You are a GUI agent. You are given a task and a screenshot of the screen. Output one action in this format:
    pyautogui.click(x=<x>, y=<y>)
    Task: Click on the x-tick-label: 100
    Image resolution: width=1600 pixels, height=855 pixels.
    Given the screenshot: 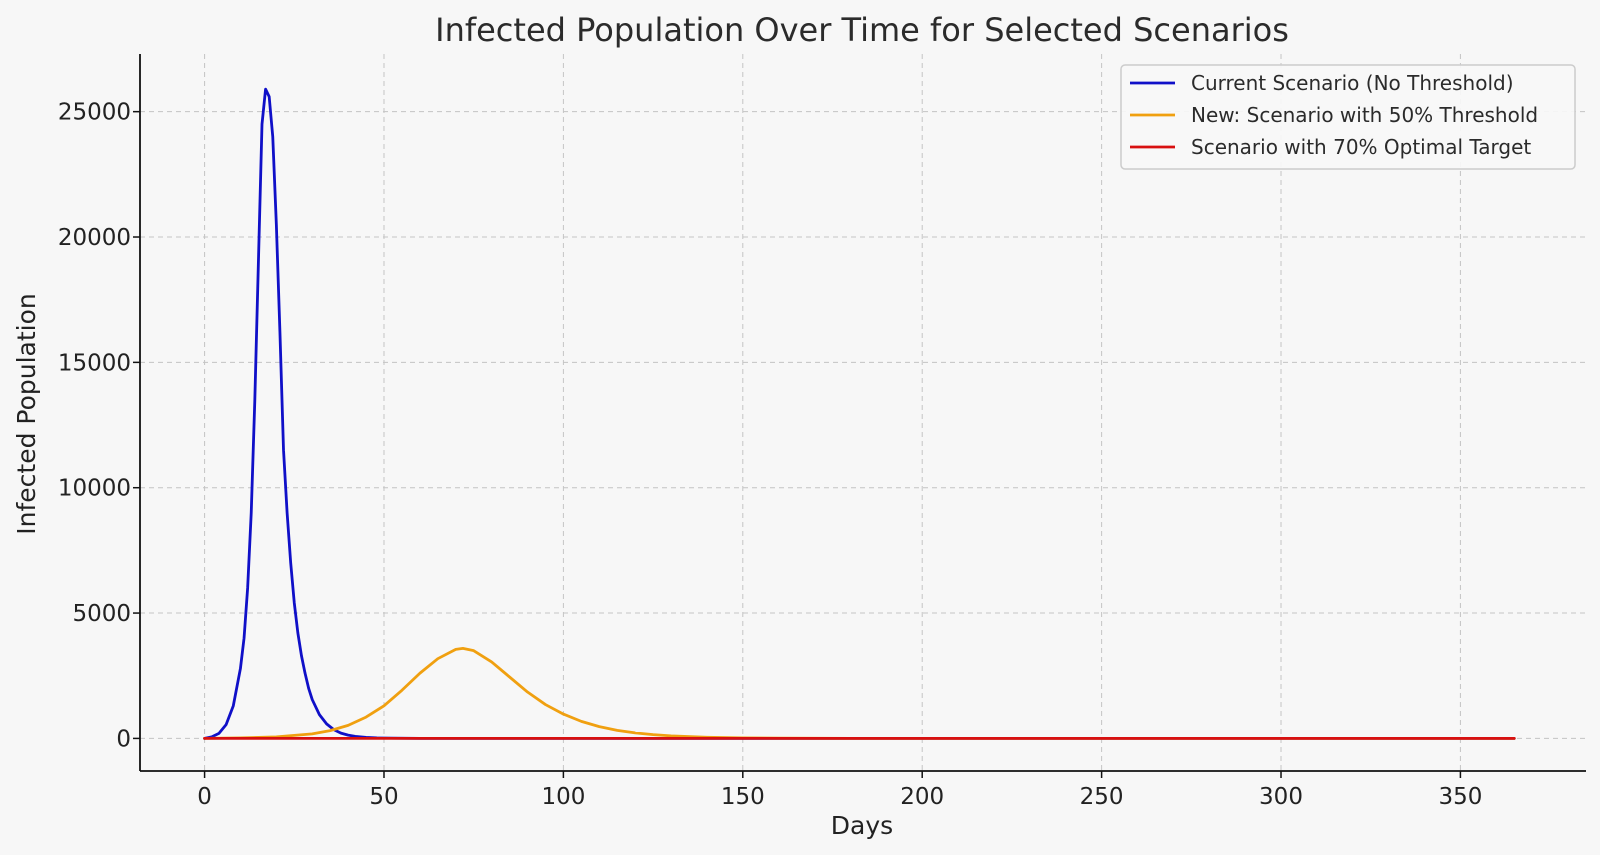 What is the action you would take?
    pyautogui.click(x=563, y=797)
    